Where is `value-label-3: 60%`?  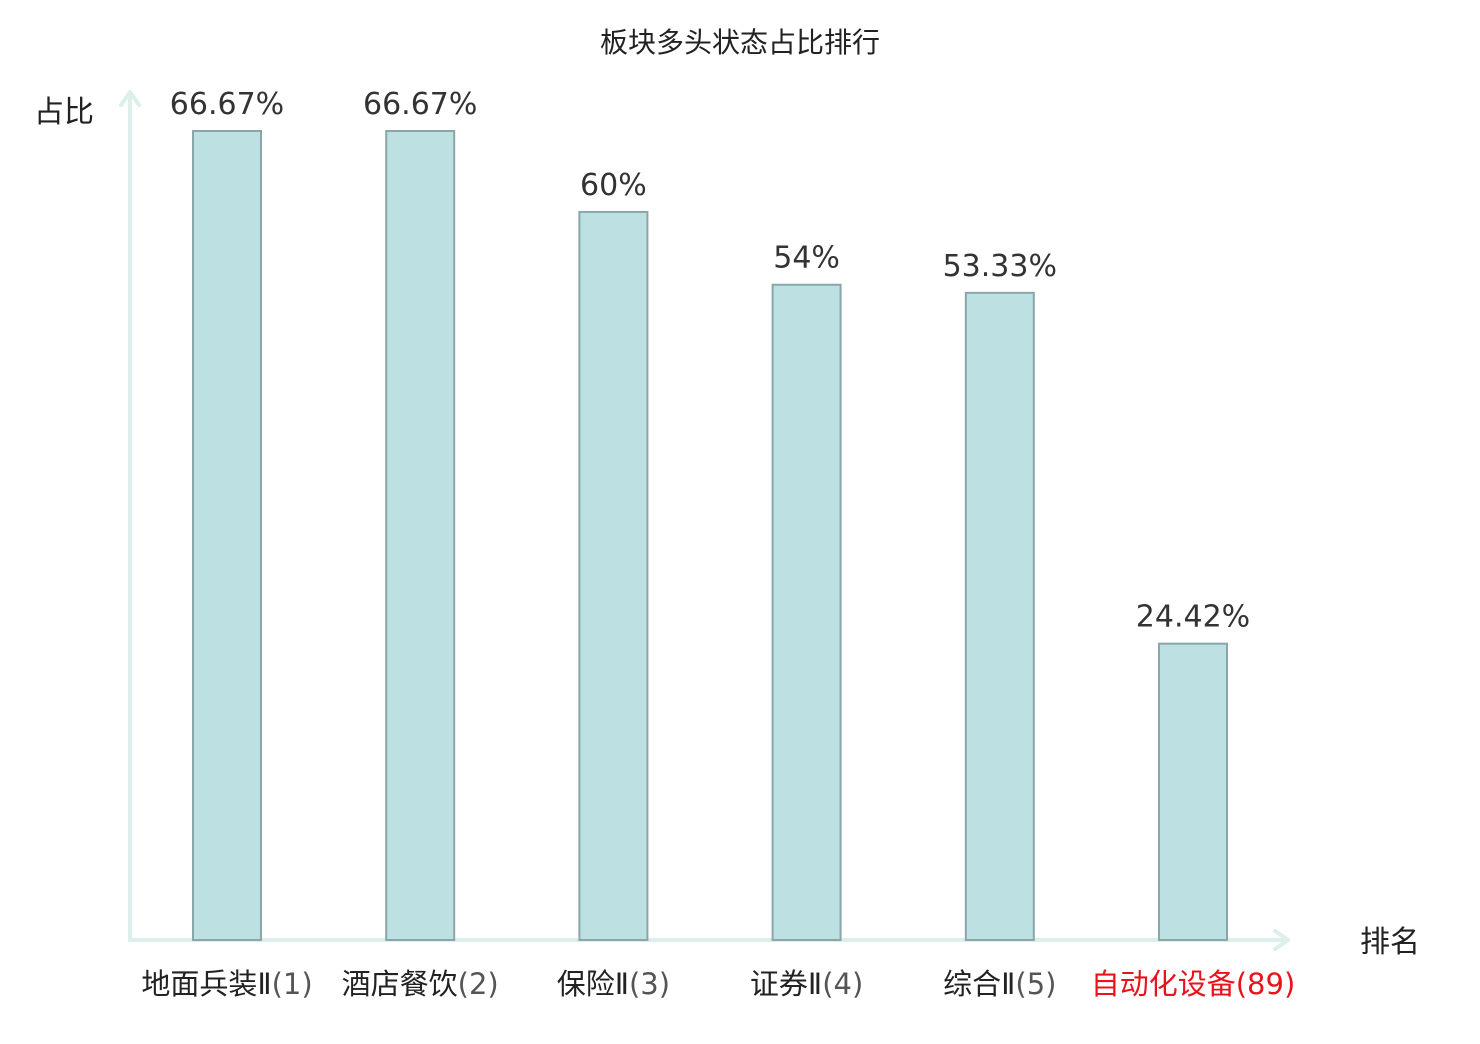
value-label-3: 60% is located at coordinates (613, 185).